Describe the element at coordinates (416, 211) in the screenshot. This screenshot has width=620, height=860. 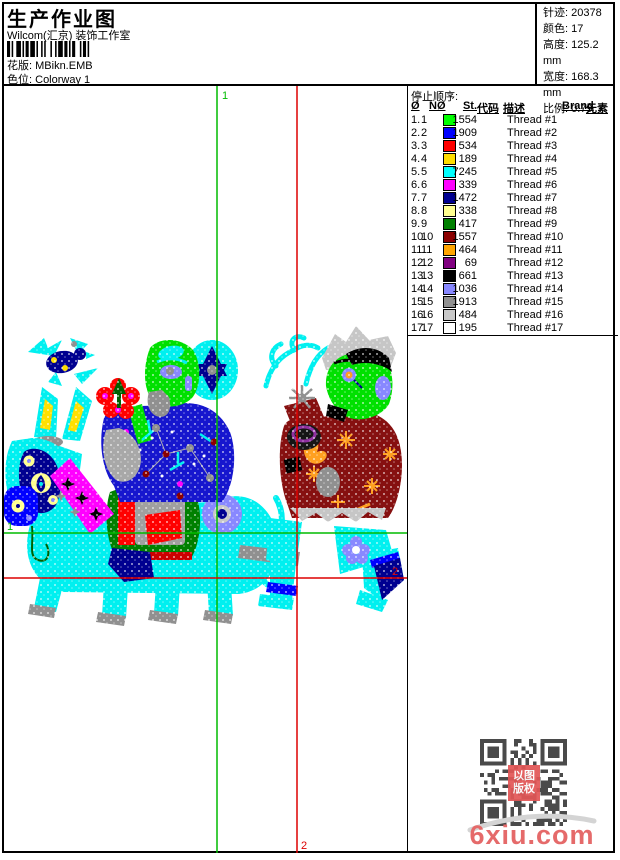
I see `stop-number: 8.` at that location.